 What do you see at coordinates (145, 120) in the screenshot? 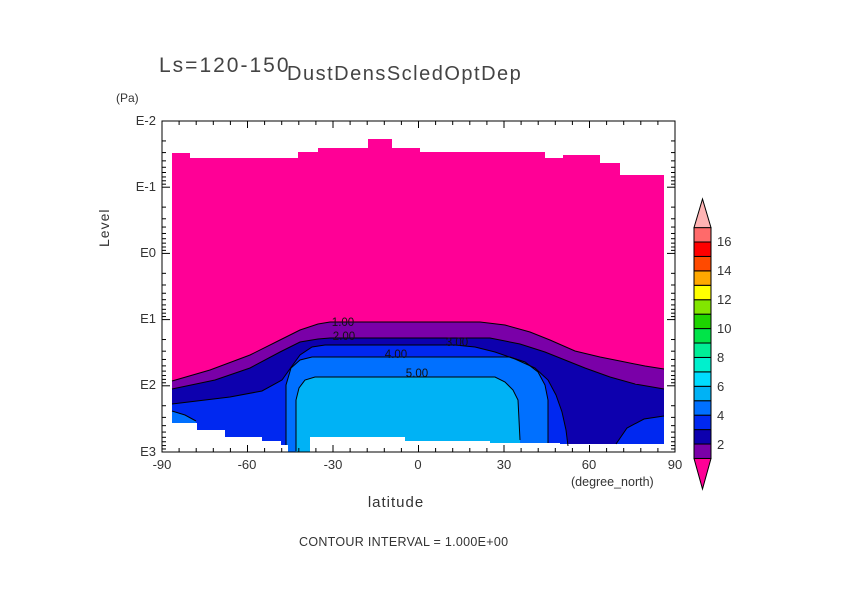
I see `y-tick-label: E-2` at bounding box center [145, 120].